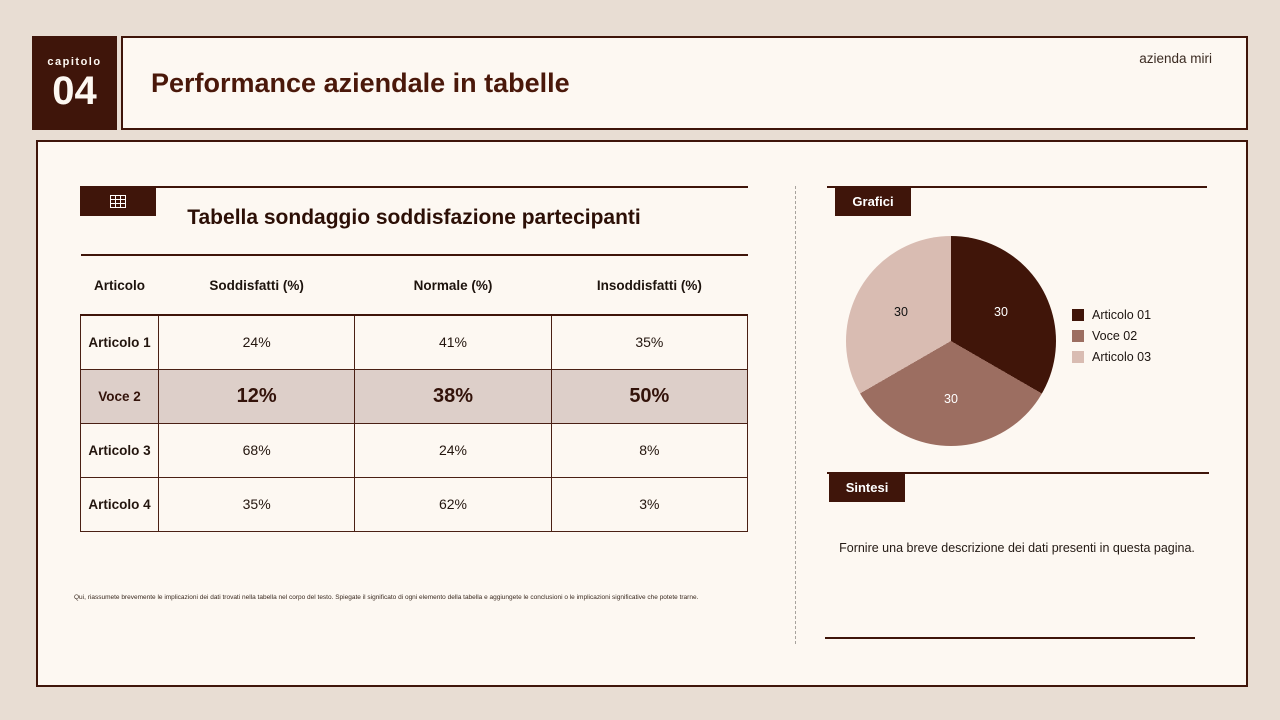  Describe the element at coordinates (1115, 336) in the screenshot. I see `legend-label: Voce 02` at that location.